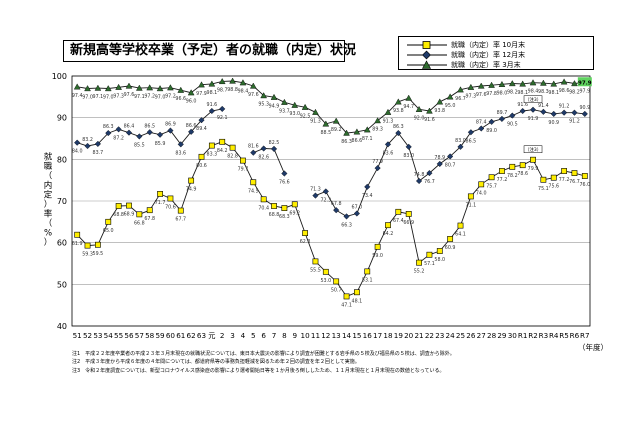  Describe the element at coordinates (87, 140) in the screenshot. I see `data-label: 83.2` at that location.